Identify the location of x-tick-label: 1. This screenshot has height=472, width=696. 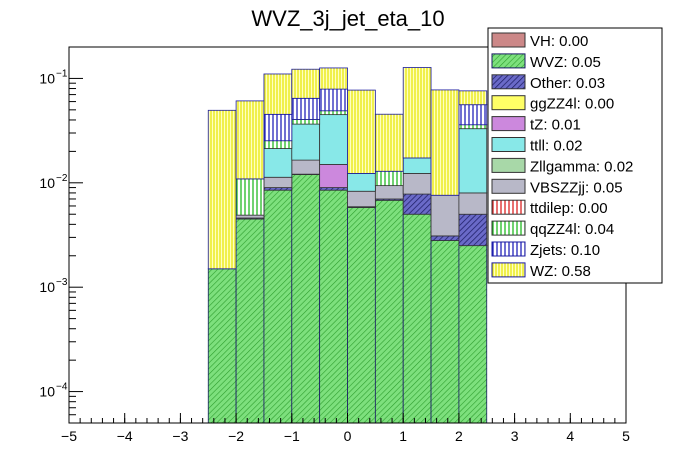
(403, 436).